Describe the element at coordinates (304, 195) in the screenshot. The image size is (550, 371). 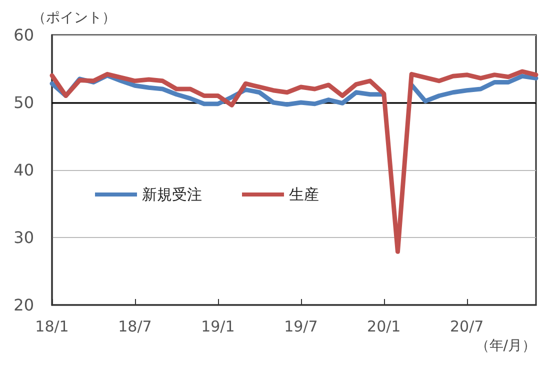
I see `legend-label: 生産` at that location.